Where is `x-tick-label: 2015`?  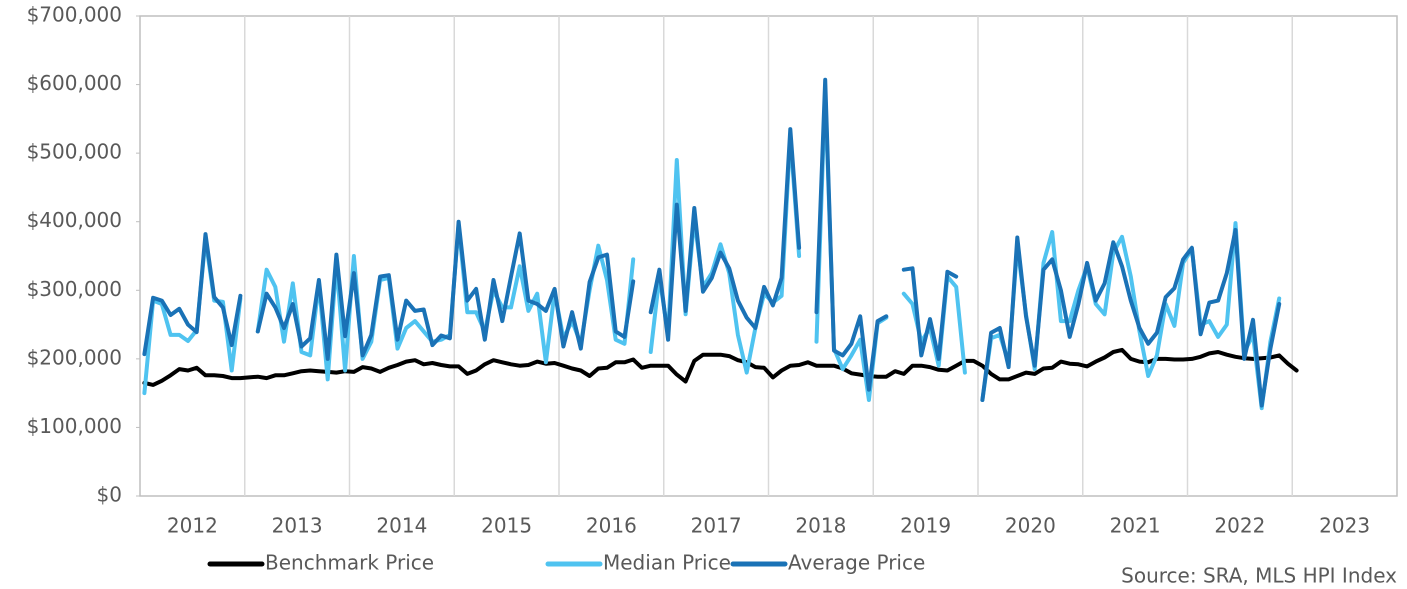
x-tick-label: 2015 is located at coordinates (506, 526).